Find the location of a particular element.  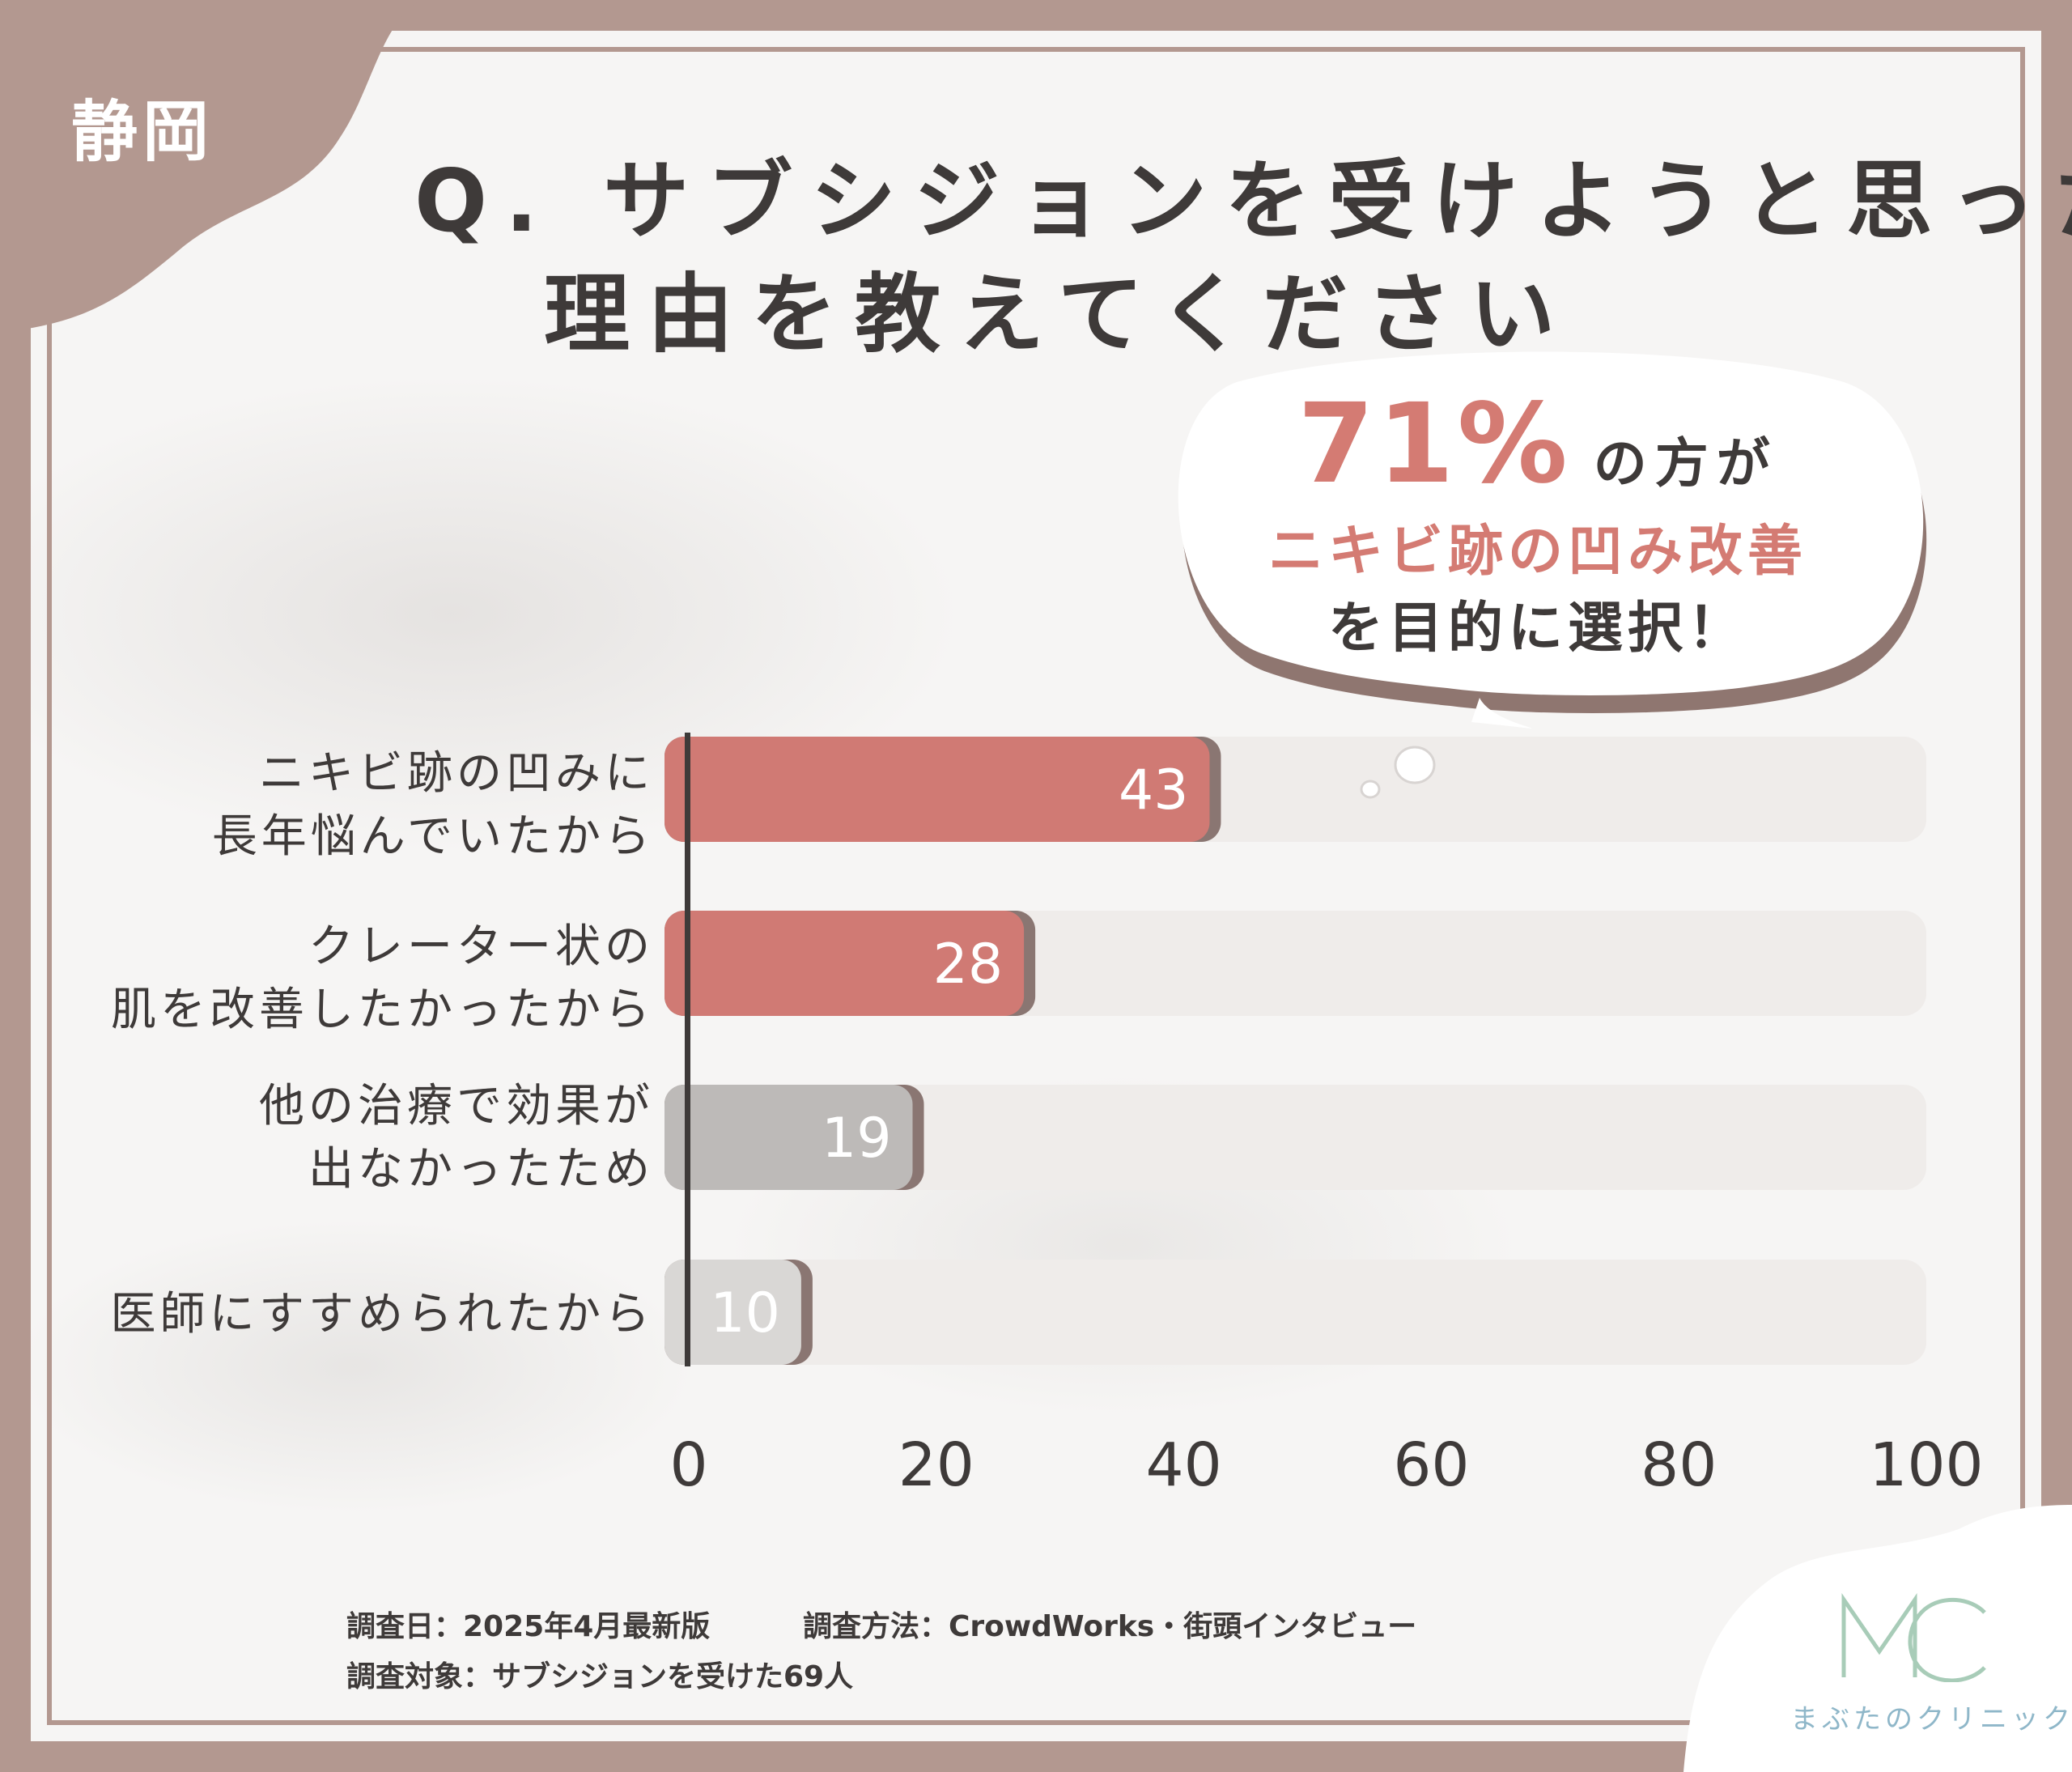

x-tick-label-0: 0 is located at coordinates (688, 1465).